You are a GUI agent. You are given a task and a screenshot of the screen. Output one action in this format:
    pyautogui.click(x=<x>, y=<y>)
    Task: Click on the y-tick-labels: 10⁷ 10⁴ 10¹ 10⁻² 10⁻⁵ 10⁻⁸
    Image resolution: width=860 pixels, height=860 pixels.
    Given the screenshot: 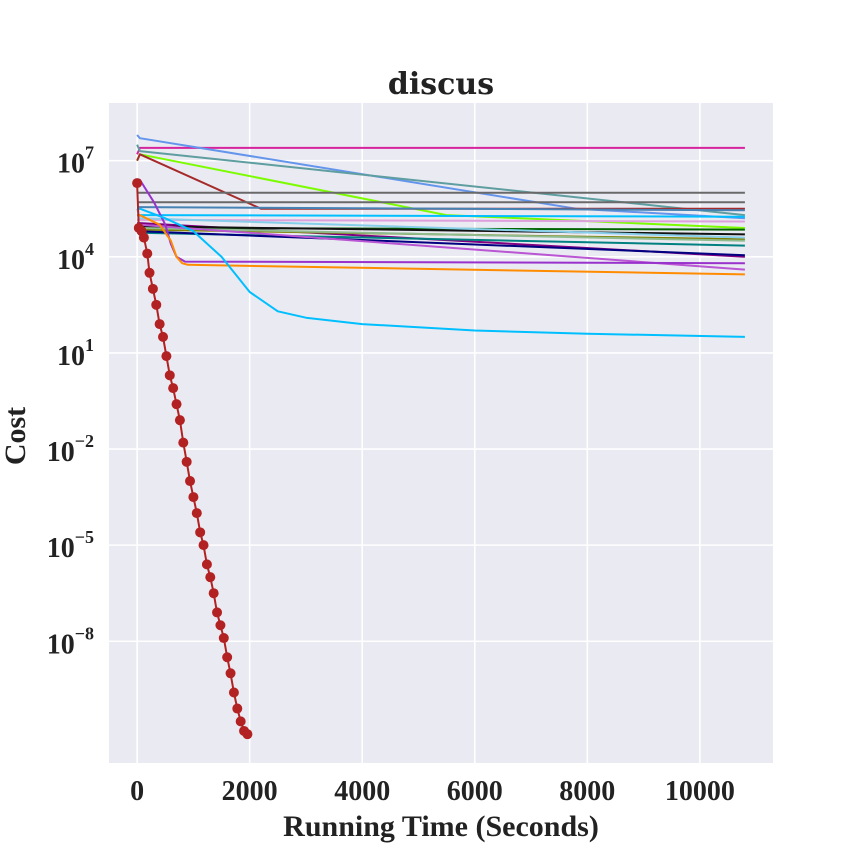 What is the action you would take?
    pyautogui.click(x=70, y=402)
    